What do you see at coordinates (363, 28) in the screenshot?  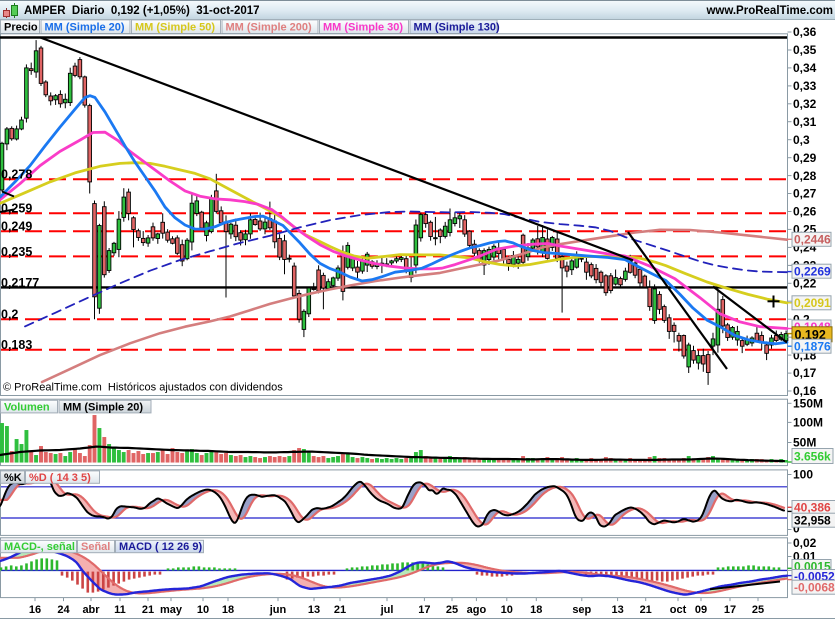 I see `svg-text: MM (Simple 30)` at bounding box center [363, 28].